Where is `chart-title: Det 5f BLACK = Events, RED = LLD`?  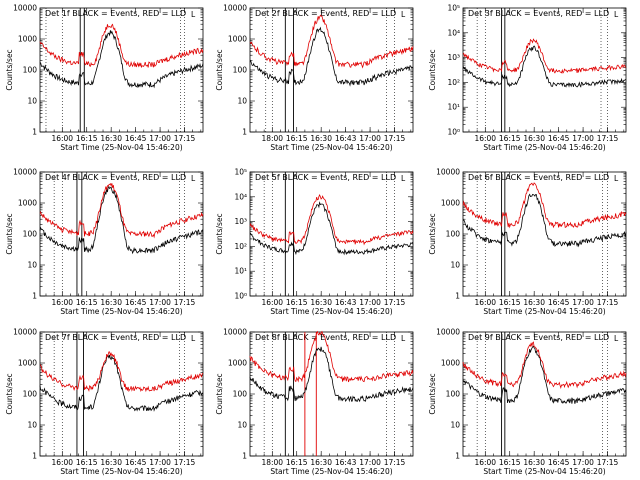
chart-title: Det 5f BLACK = Events, RED = LLD is located at coordinates (325, 177).